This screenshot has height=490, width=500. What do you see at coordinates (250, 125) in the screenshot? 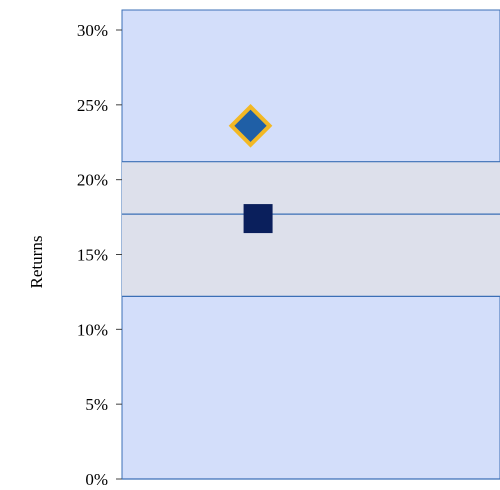
I see `diamond-marker` at bounding box center [250, 125].